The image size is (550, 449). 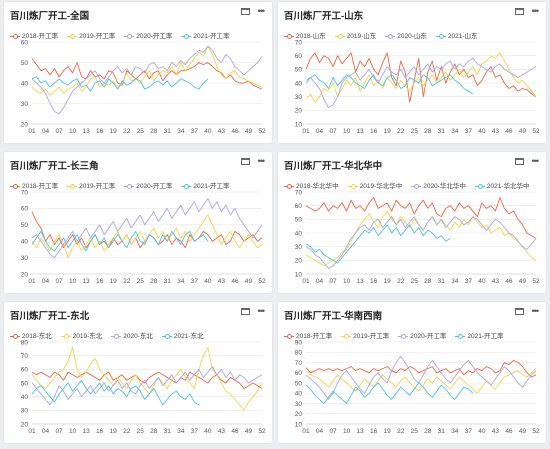 I want to click on legend-item: 2021-东北, so click(x=182, y=335).